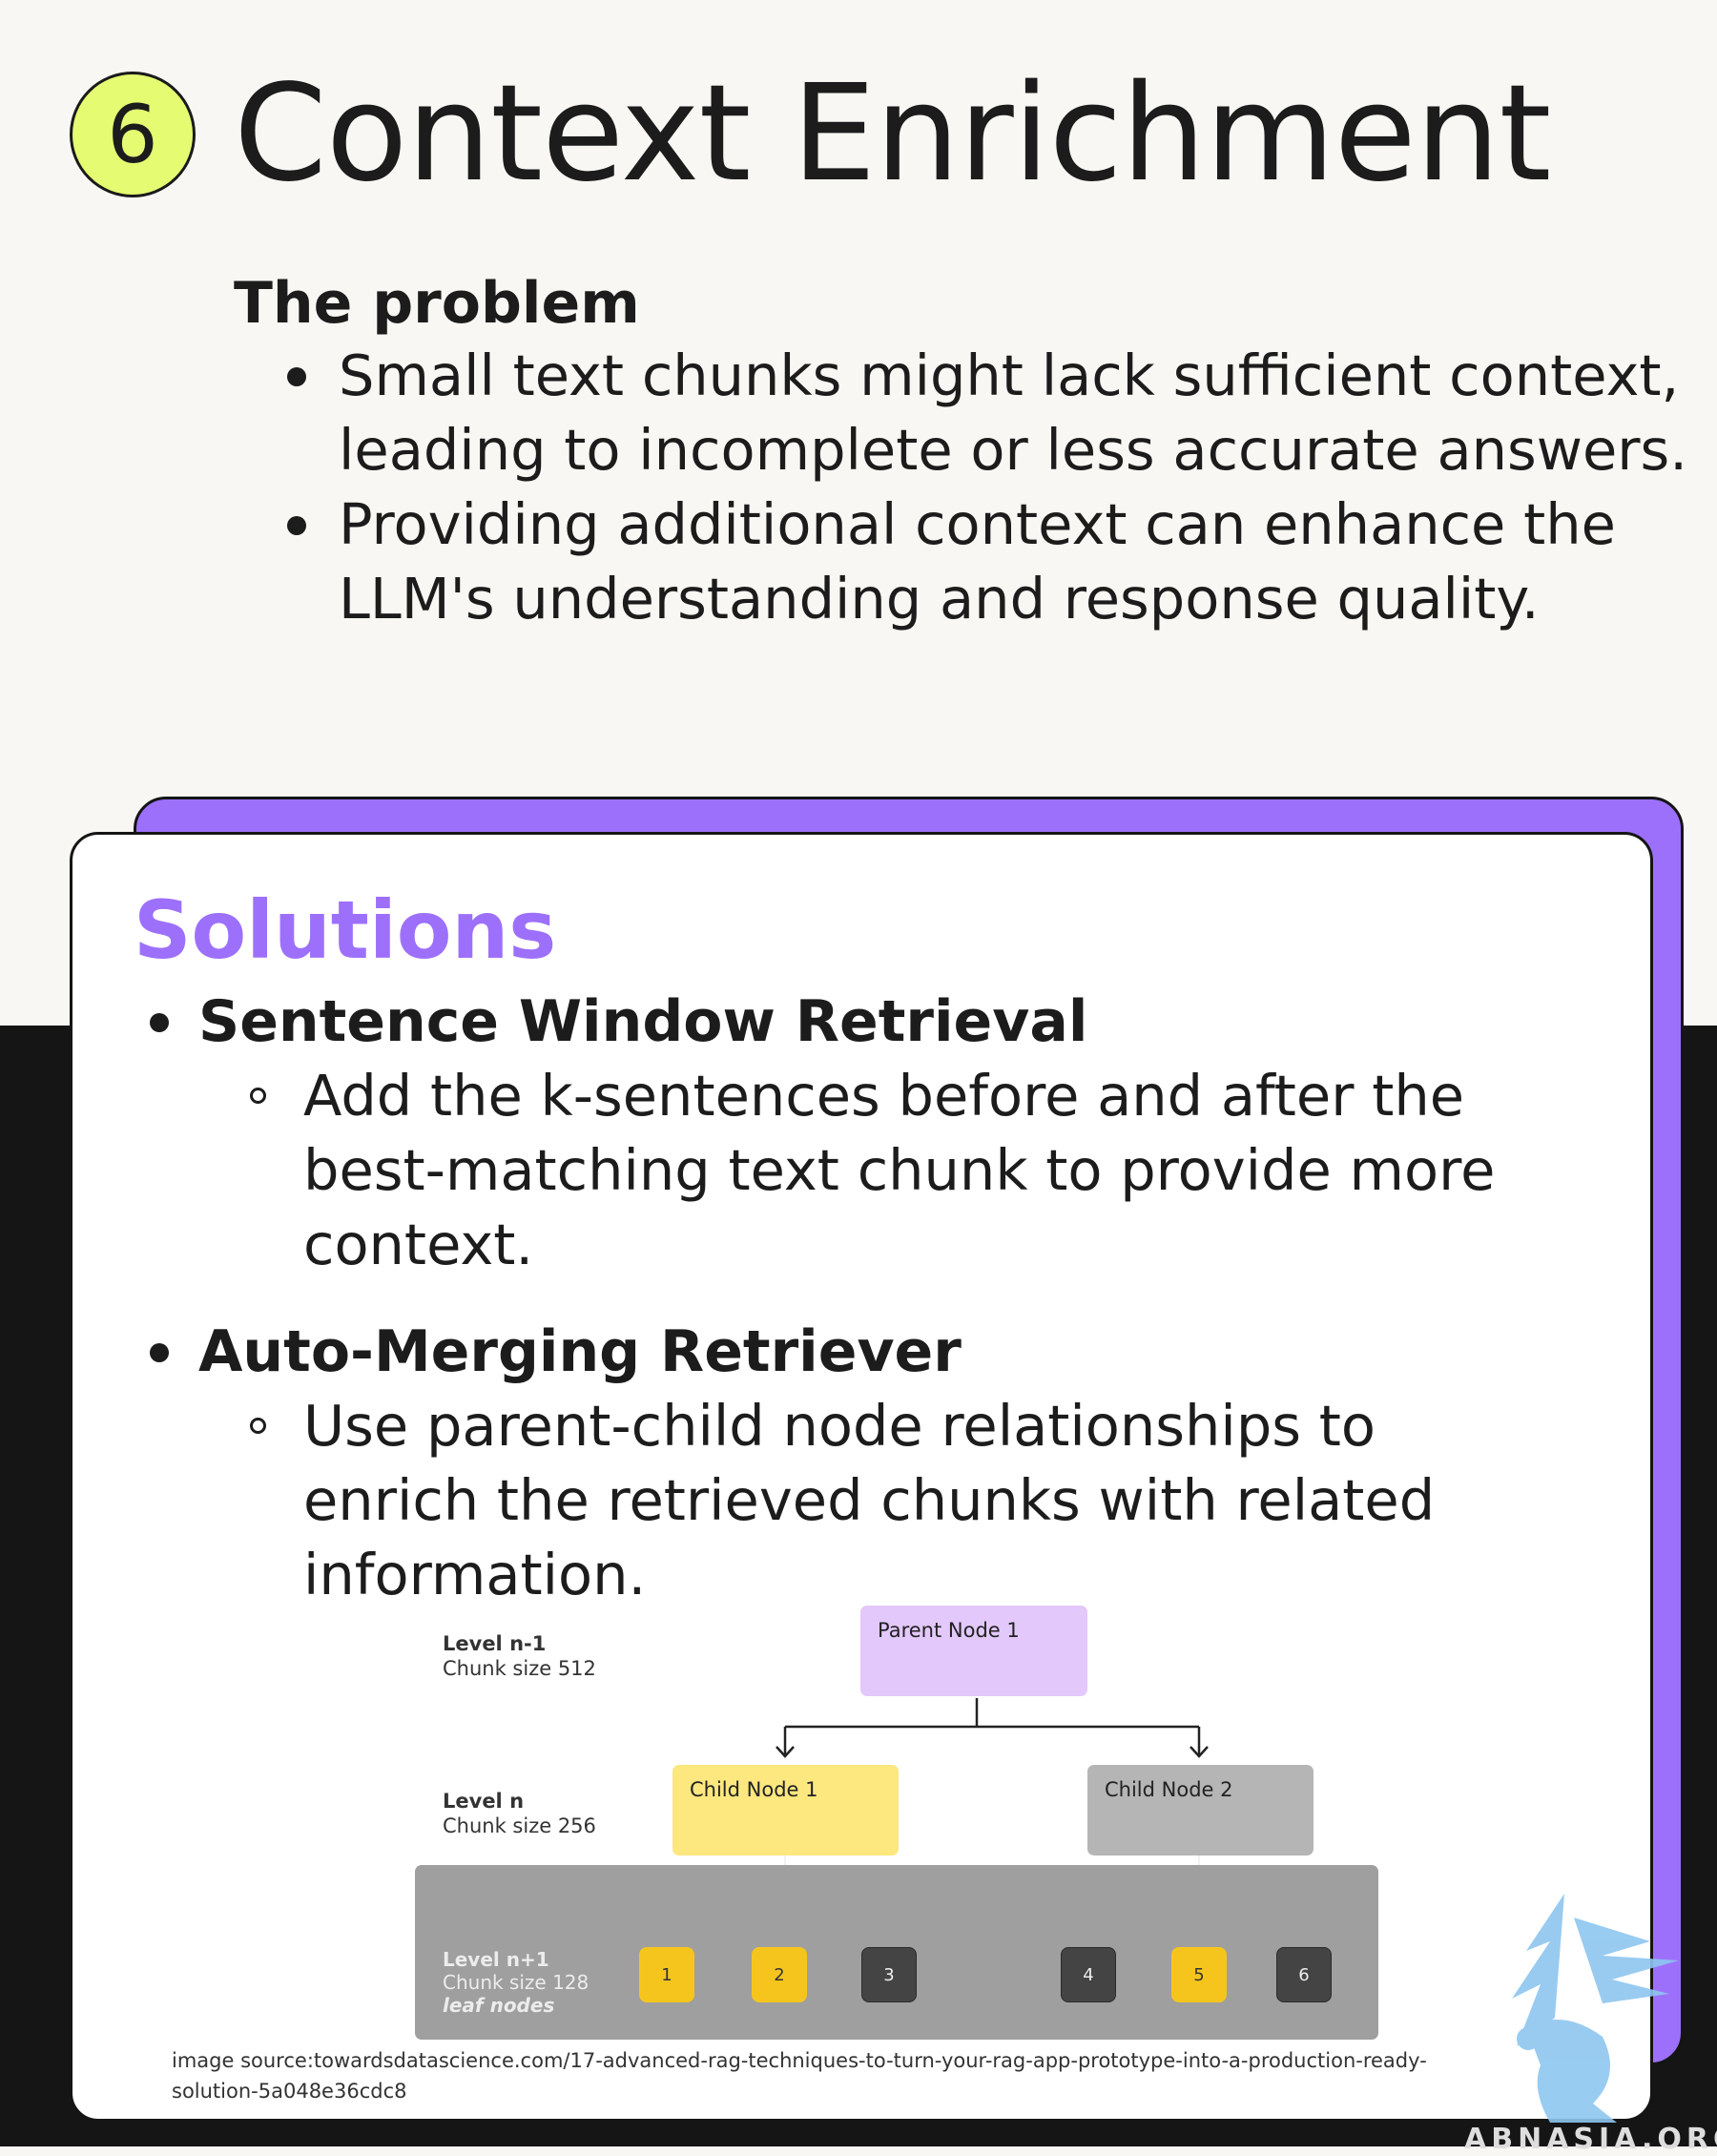 The image size is (1717, 2156). I want to click on page-title: Context Enrichment, so click(892, 134).